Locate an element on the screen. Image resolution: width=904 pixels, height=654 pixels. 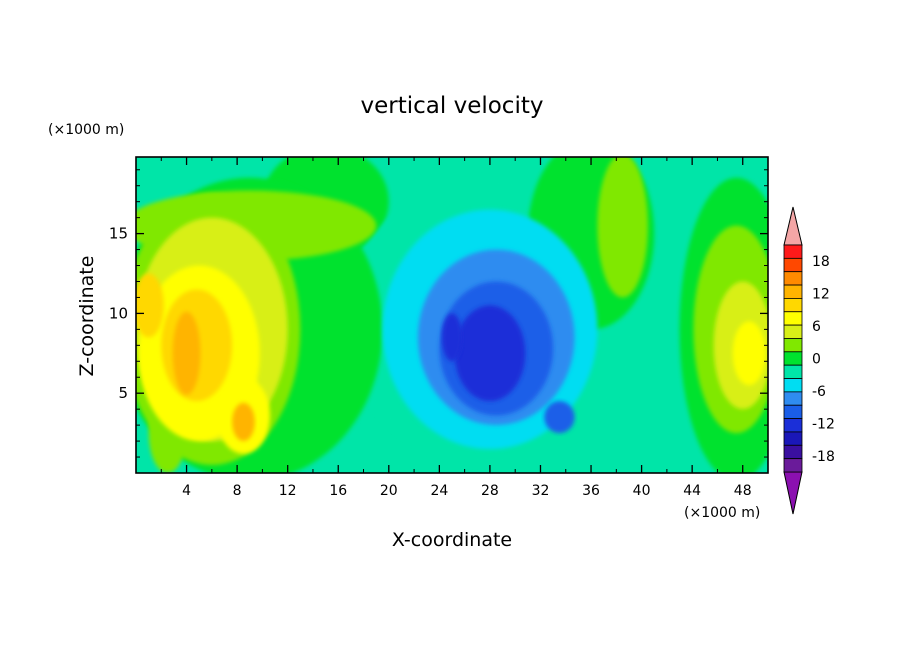
x-tick-label: 16 is located at coordinates (338, 491).